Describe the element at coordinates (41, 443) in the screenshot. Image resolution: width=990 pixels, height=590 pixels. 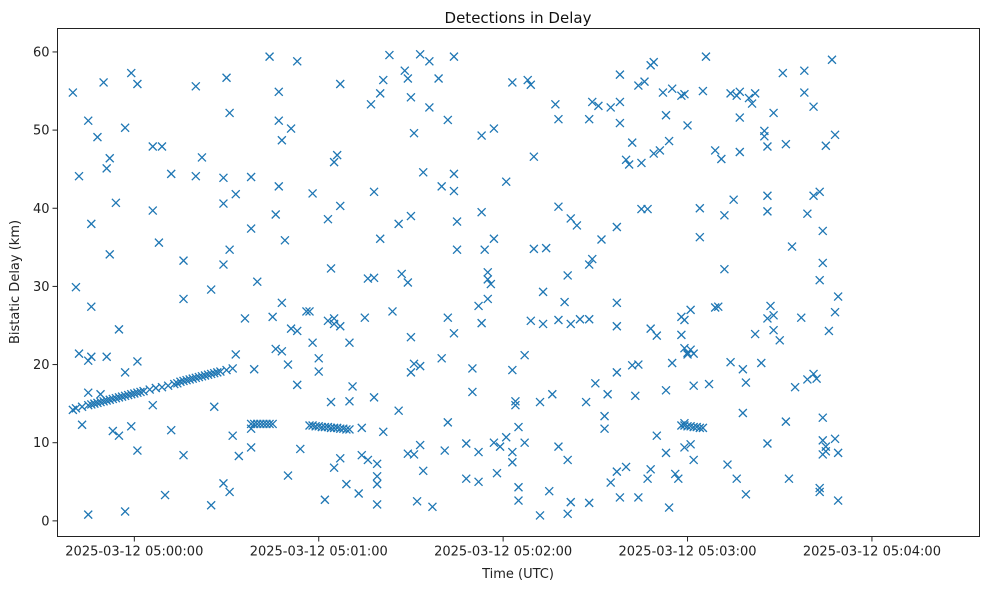
I see `y-tick-label: 10` at that location.